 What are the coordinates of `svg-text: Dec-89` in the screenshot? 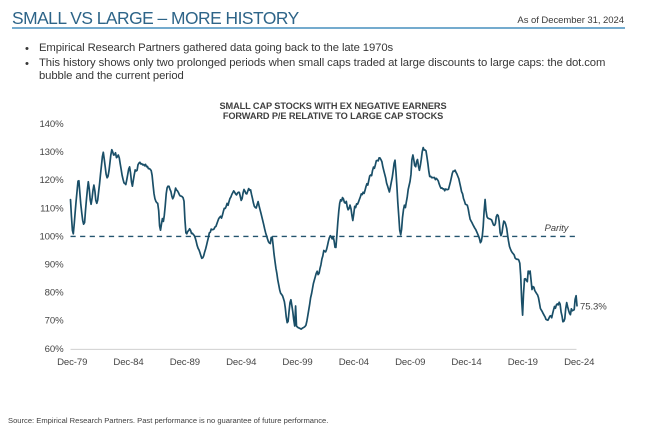 It's located at (185, 362).